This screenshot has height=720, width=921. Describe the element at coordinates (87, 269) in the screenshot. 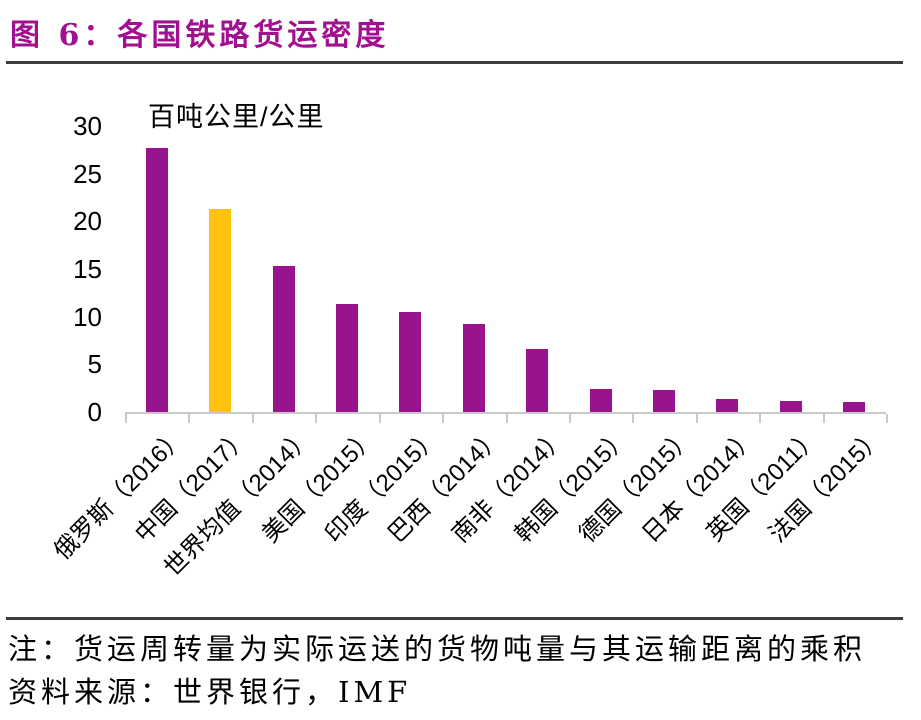

I see `y-axis-tick-label: 15` at that location.